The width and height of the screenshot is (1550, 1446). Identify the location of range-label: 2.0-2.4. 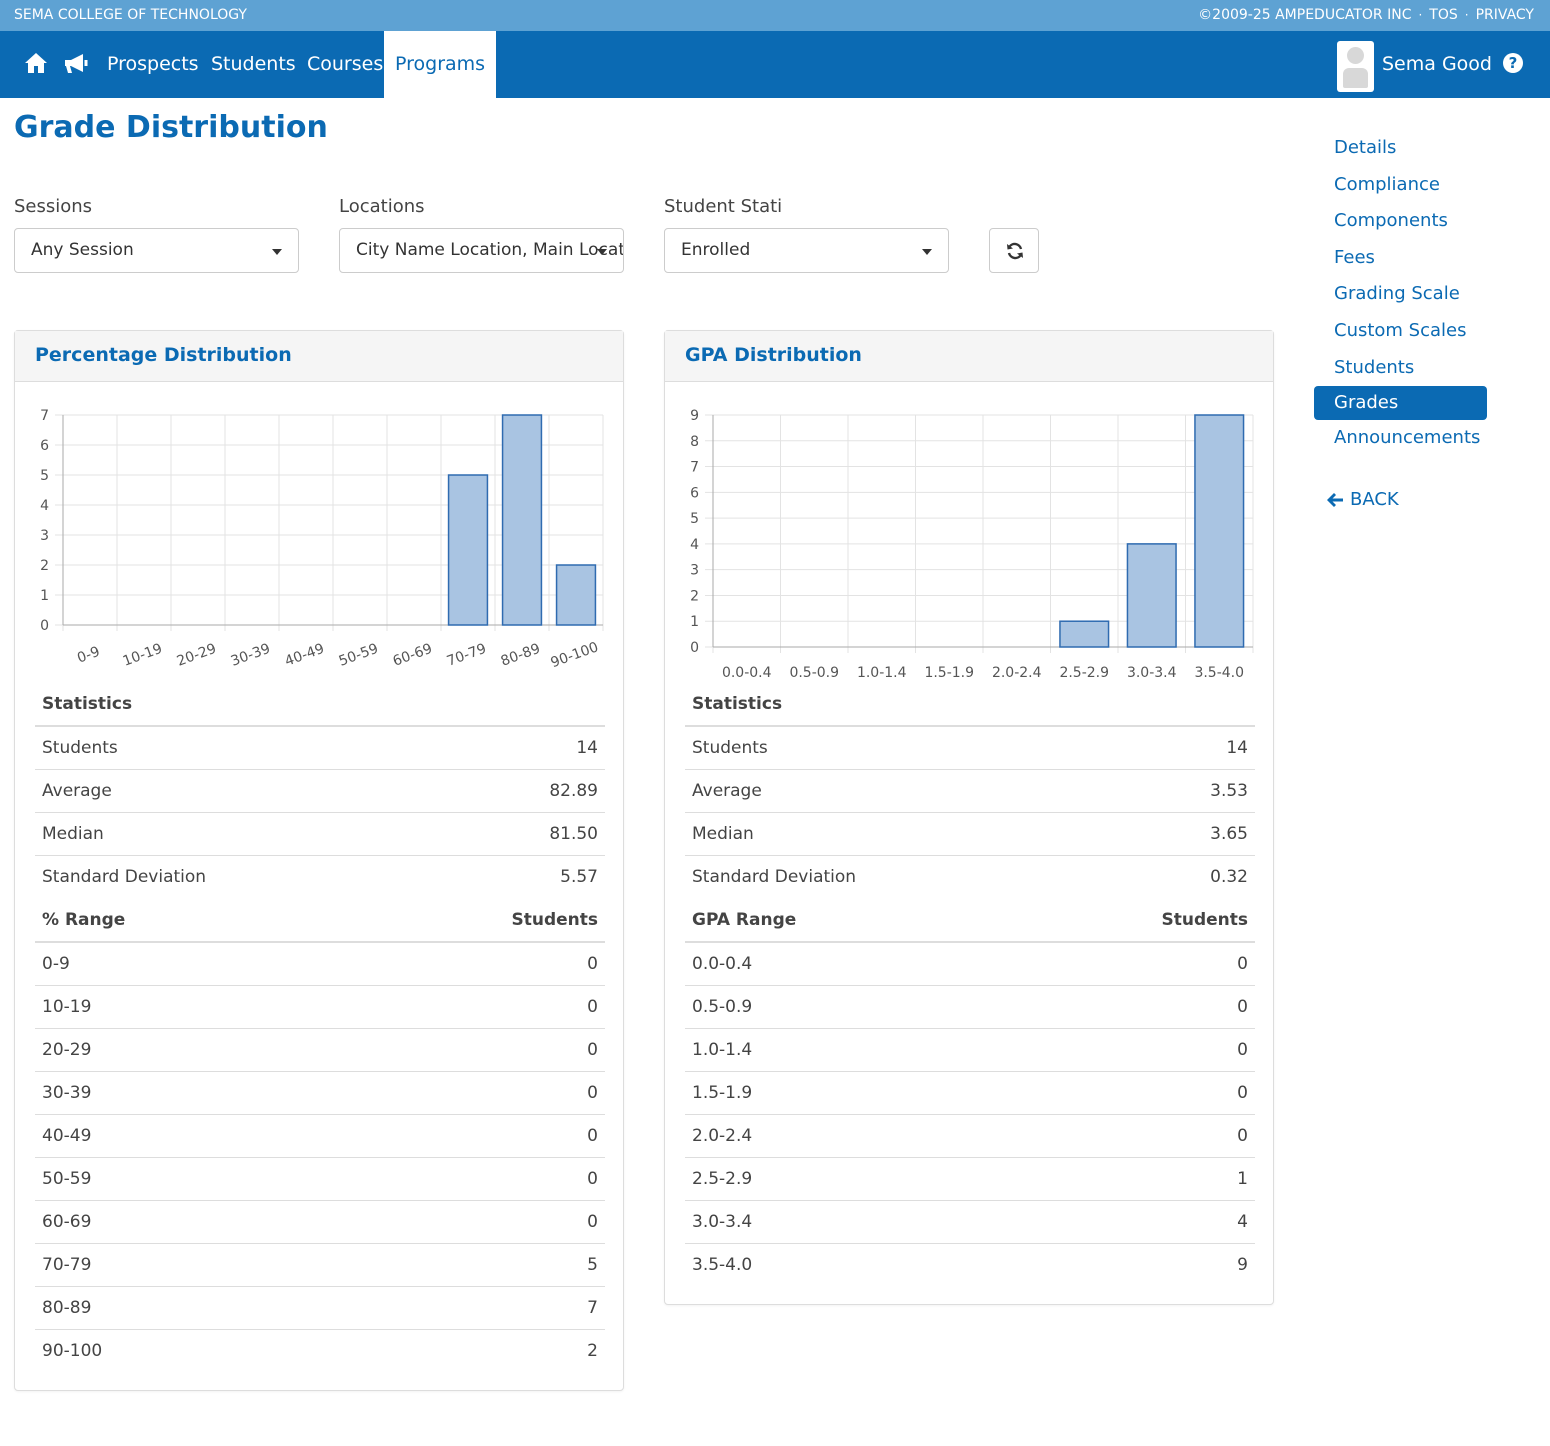
(867, 1135).